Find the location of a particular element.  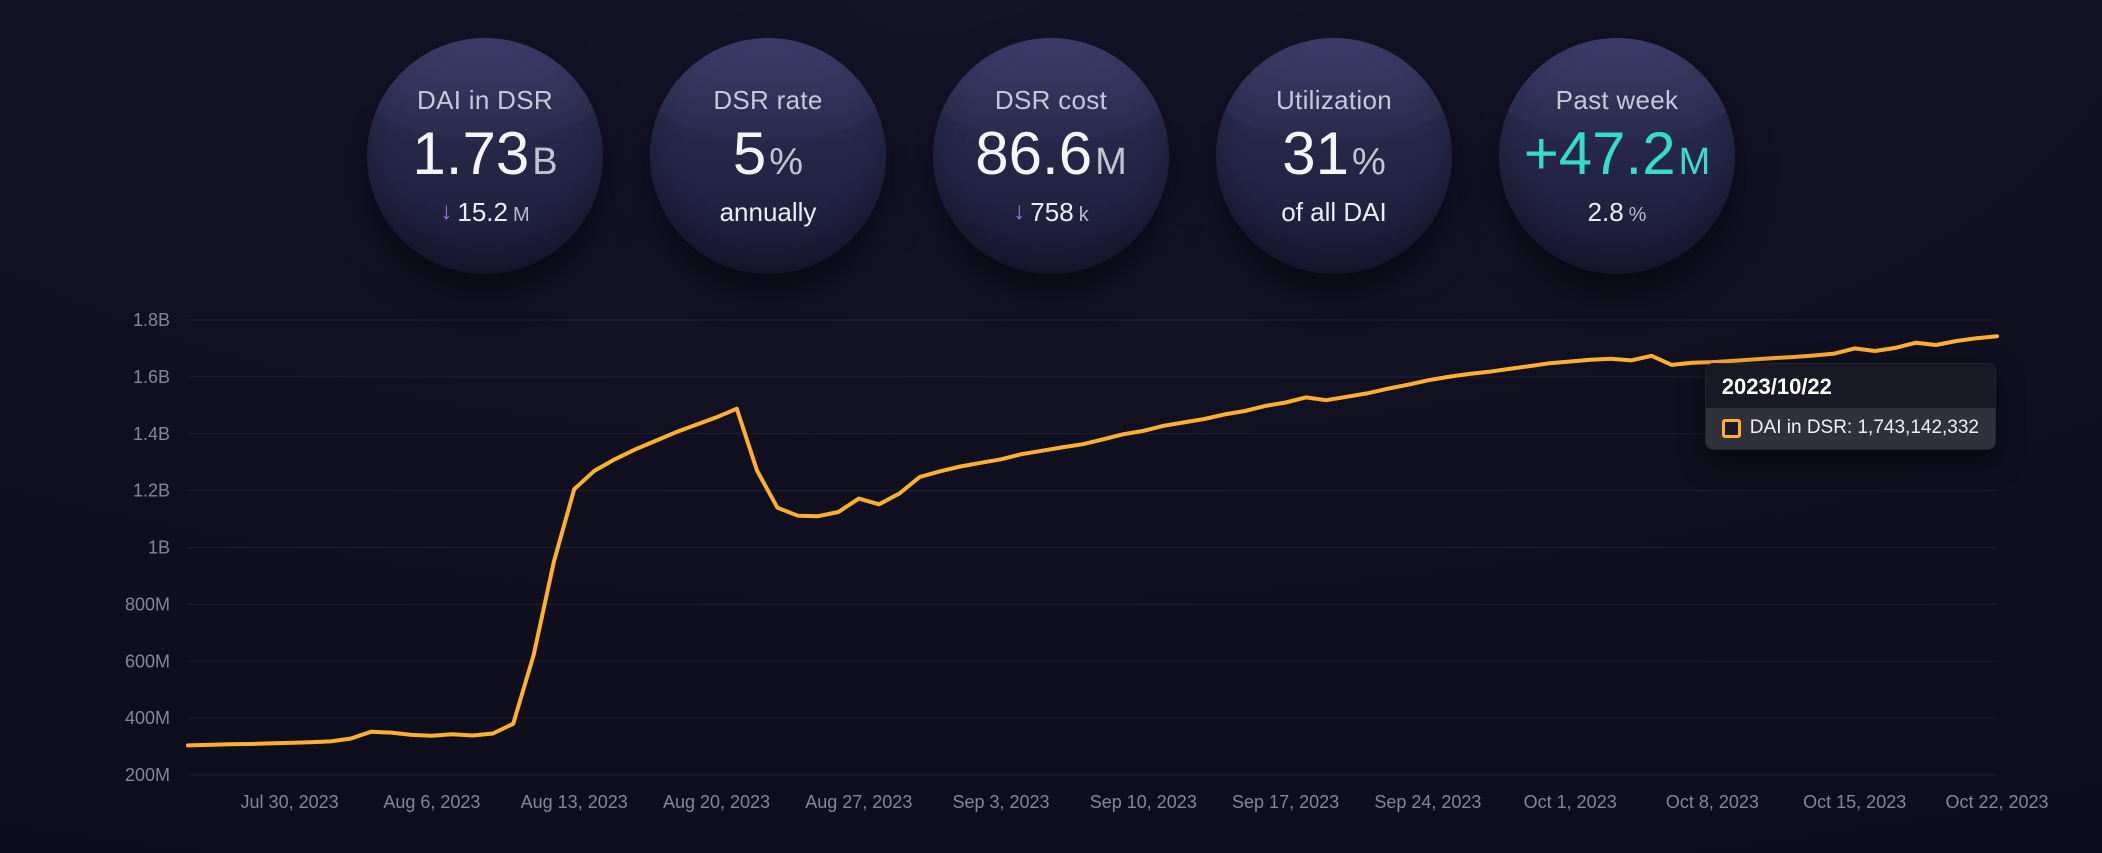

stat-value: 1.73 B is located at coordinates (485, 153).